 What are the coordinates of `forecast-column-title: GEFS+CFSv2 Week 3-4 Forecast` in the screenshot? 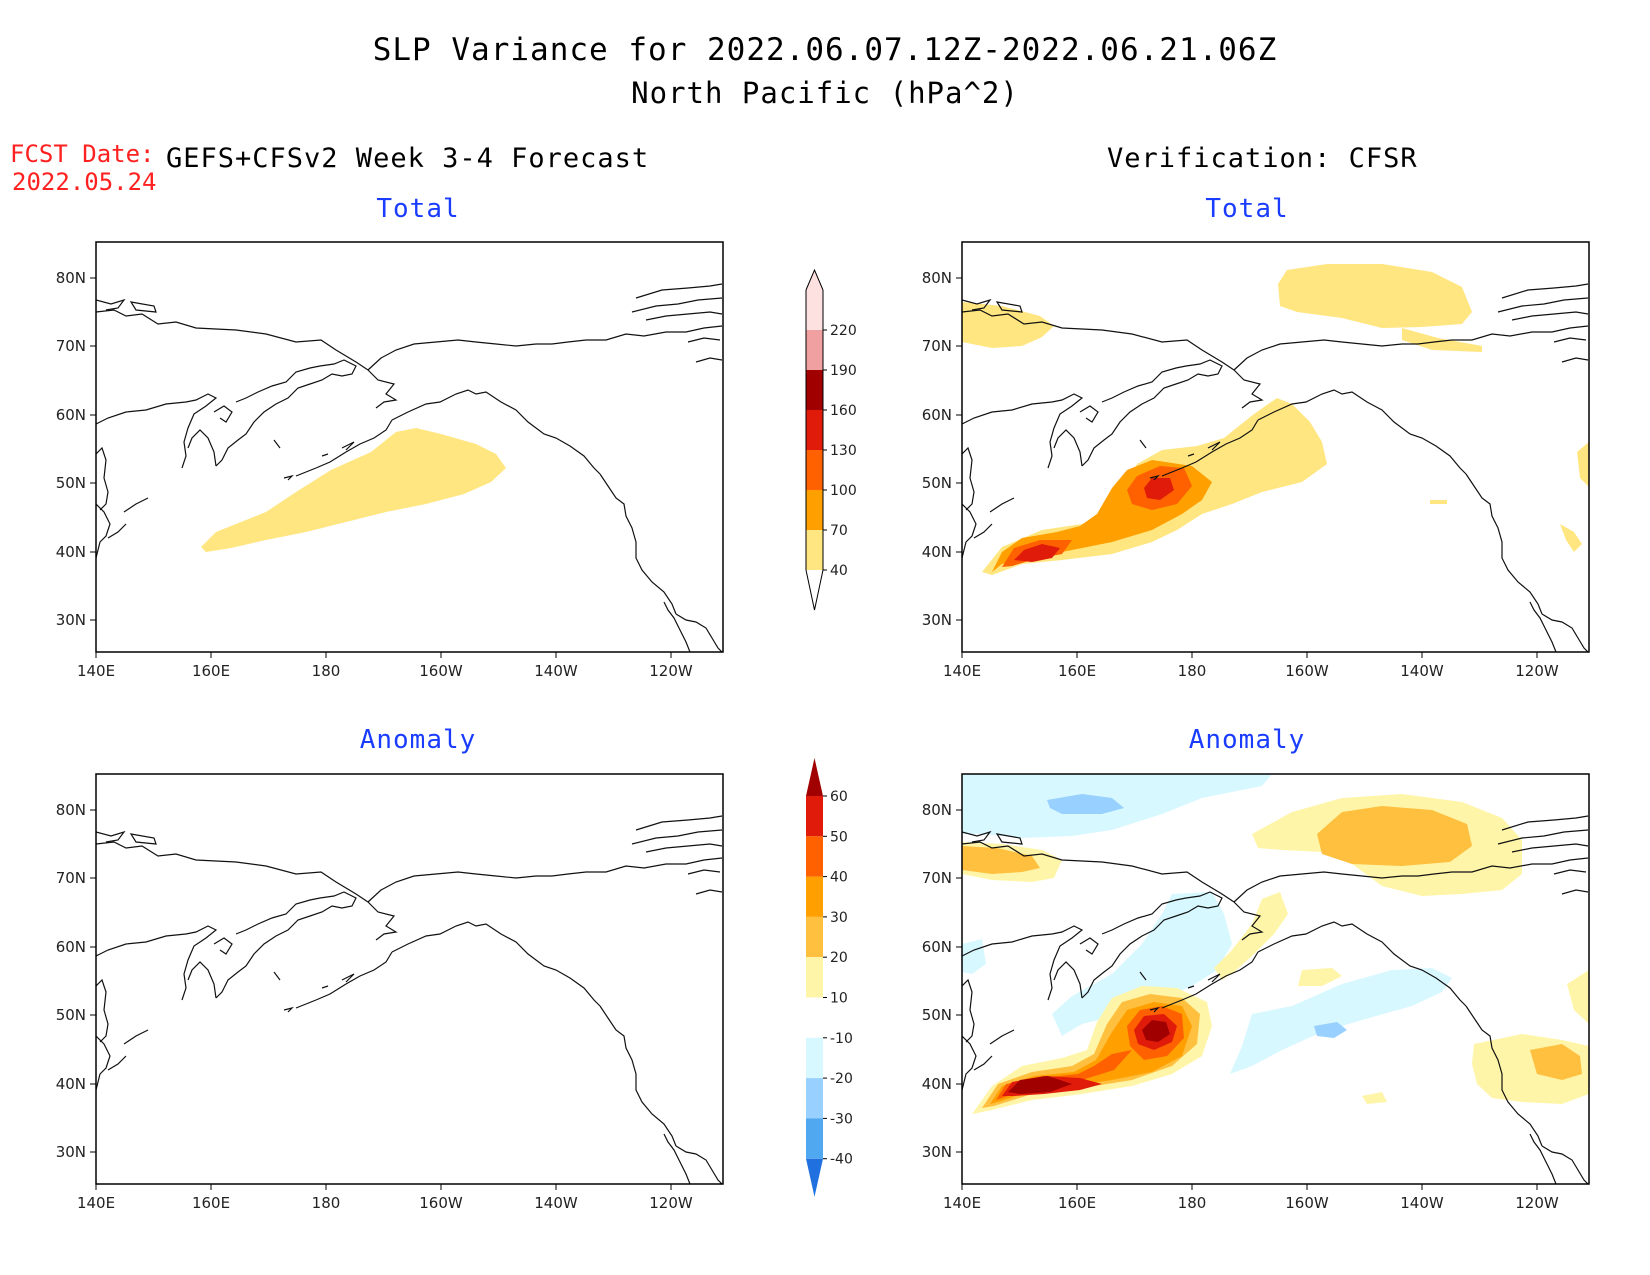 It's located at (408, 158).